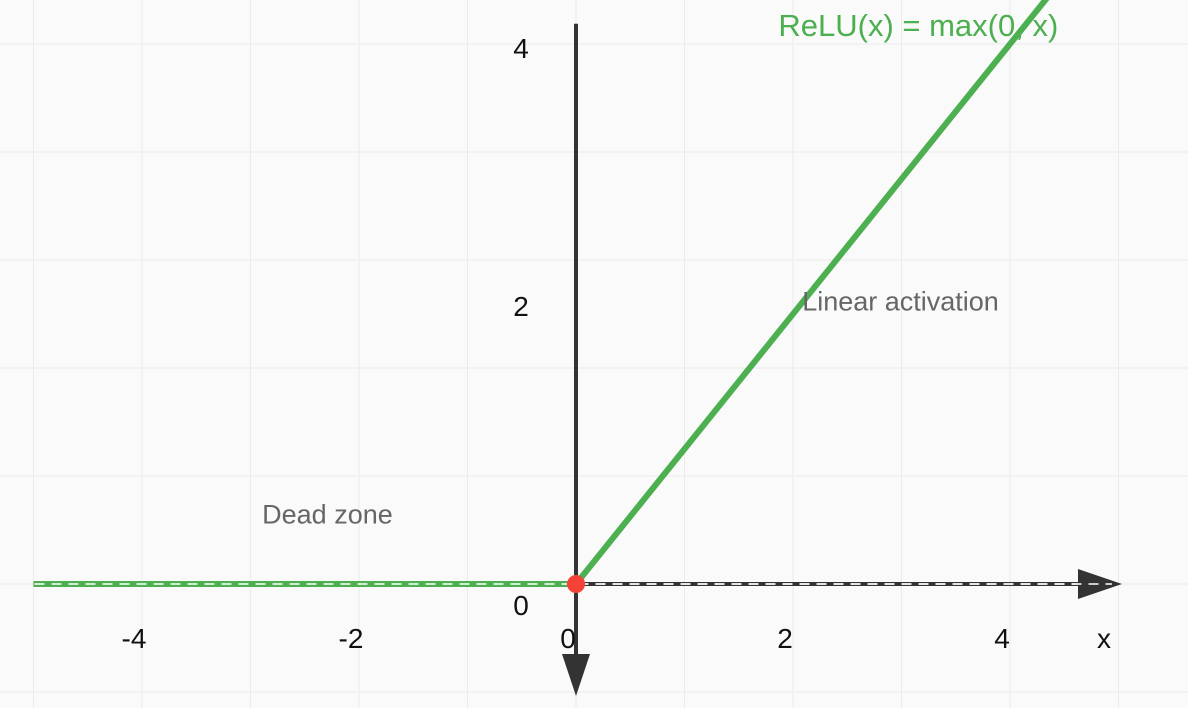  I want to click on dead-zone-label: Dead zone, so click(327, 515).